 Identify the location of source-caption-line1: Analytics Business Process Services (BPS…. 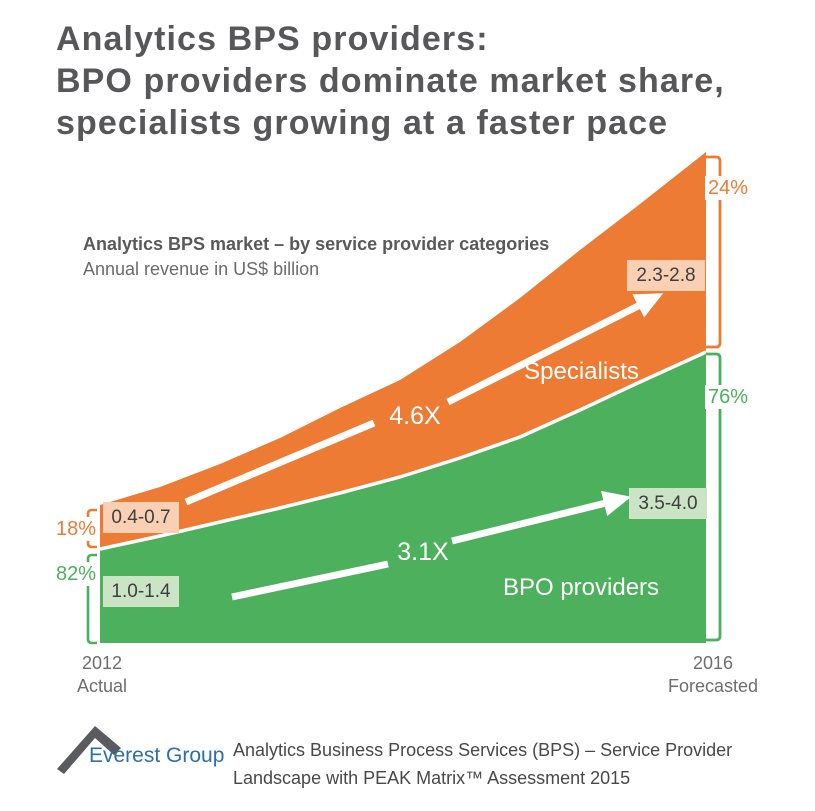
(483, 750).